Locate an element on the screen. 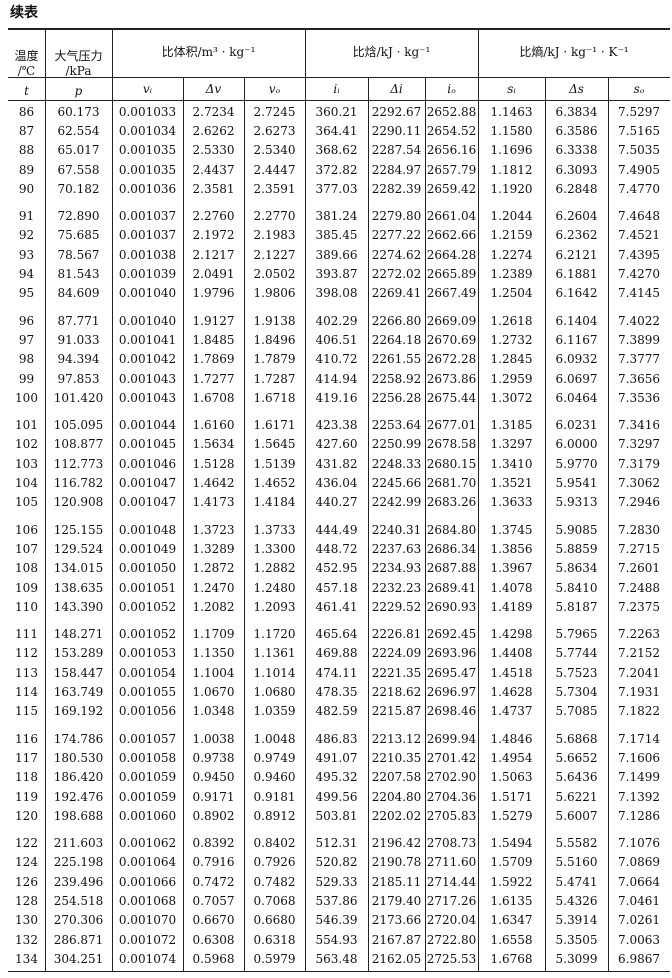 The image size is (672, 978). cell: 1.3856 is located at coordinates (511, 548).